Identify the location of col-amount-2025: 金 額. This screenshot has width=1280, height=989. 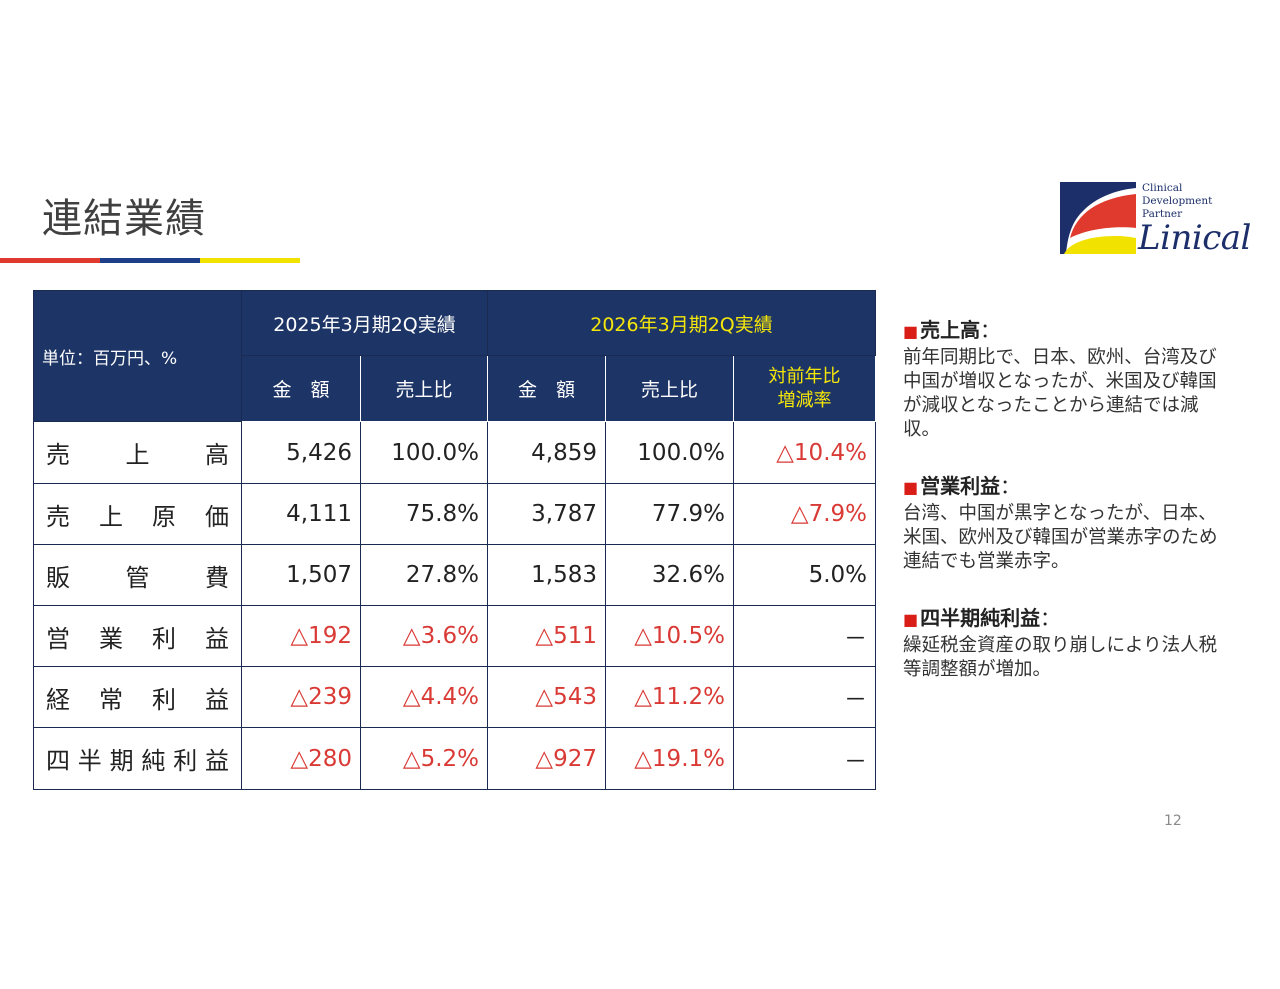
(301, 388).